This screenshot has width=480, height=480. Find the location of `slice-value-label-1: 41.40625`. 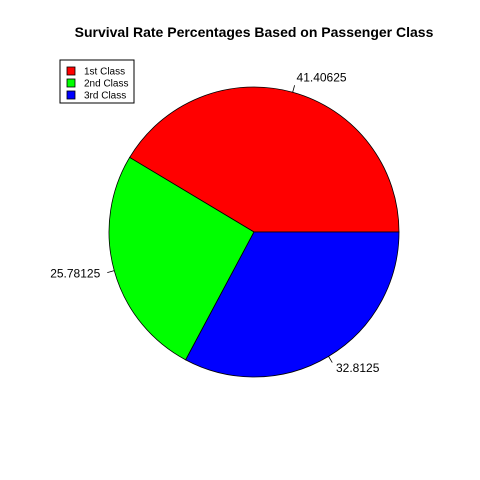

slice-value-label-1: 41.40625 is located at coordinates (322, 77).